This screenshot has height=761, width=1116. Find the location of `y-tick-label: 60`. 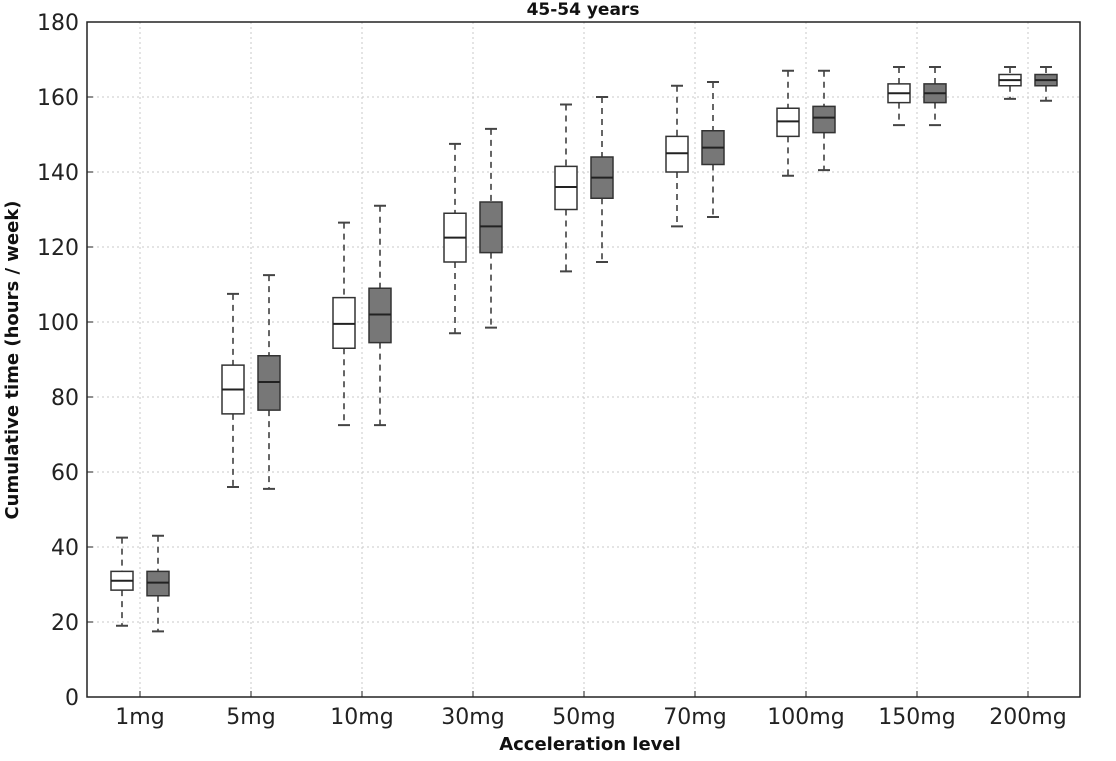

y-tick-label: 60 is located at coordinates (65, 473).